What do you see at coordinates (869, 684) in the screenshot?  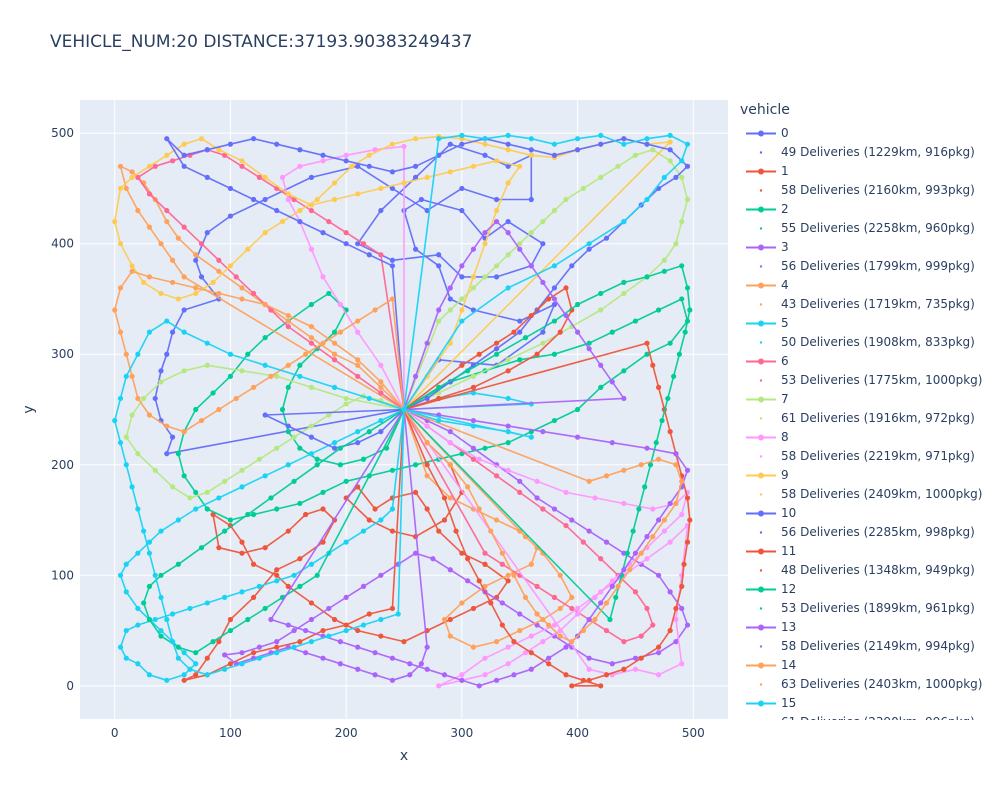 I see `legend-item-summary: 63 Deliveries (2403km, 1000pkg)` at bounding box center [869, 684].